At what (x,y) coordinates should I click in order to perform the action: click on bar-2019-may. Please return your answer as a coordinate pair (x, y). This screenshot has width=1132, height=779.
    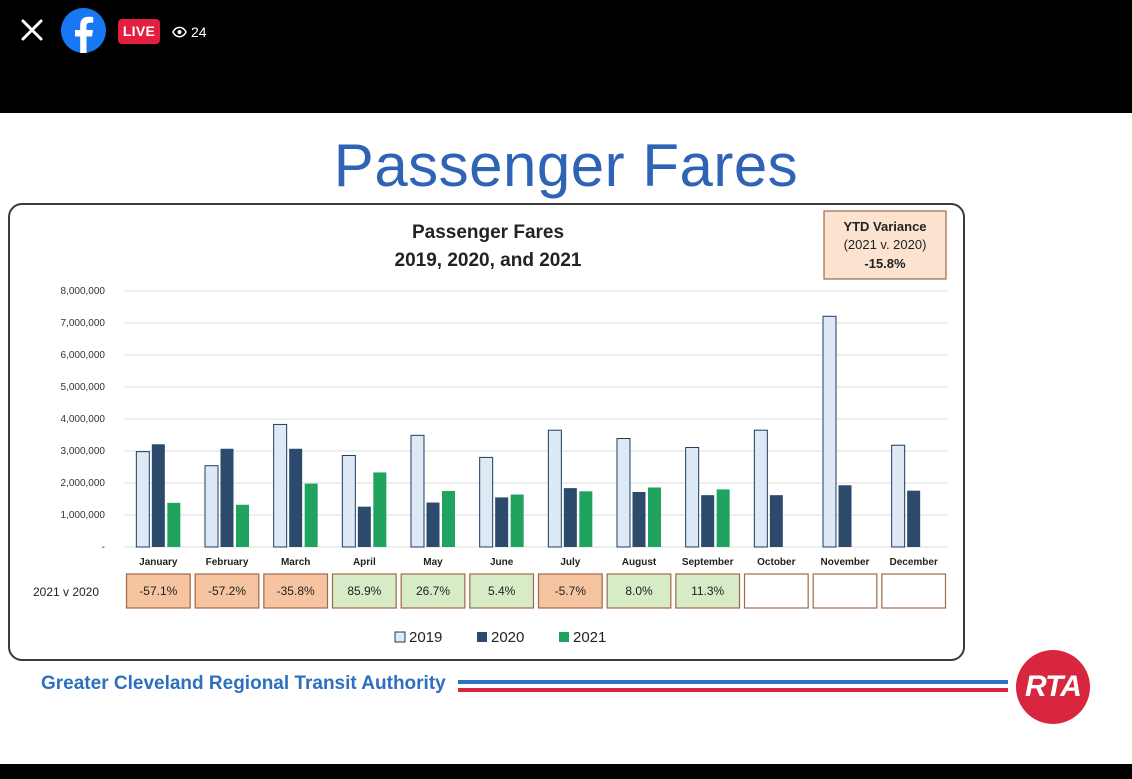
    Looking at the image, I should click on (417, 491).